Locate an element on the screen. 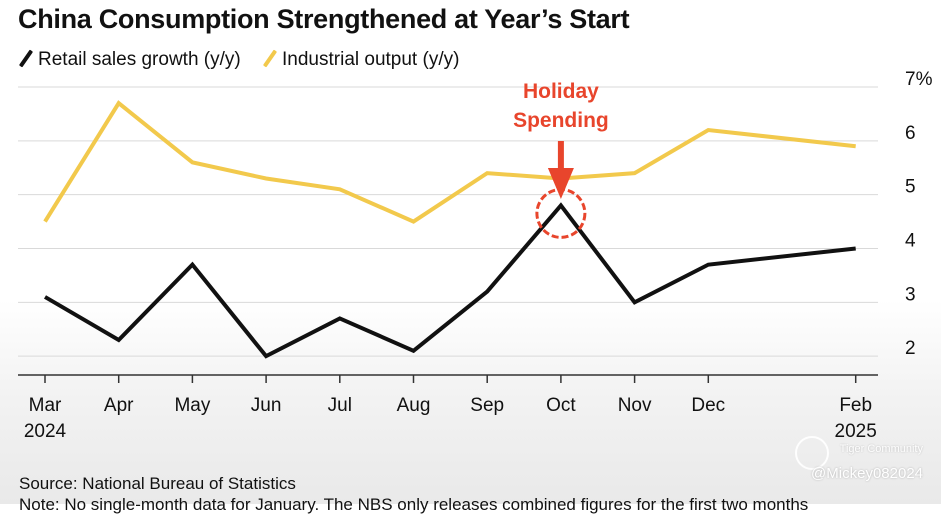 Image resolution: width=941 pixels, height=515 pixels. x-tick-label: Jun is located at coordinates (266, 405).